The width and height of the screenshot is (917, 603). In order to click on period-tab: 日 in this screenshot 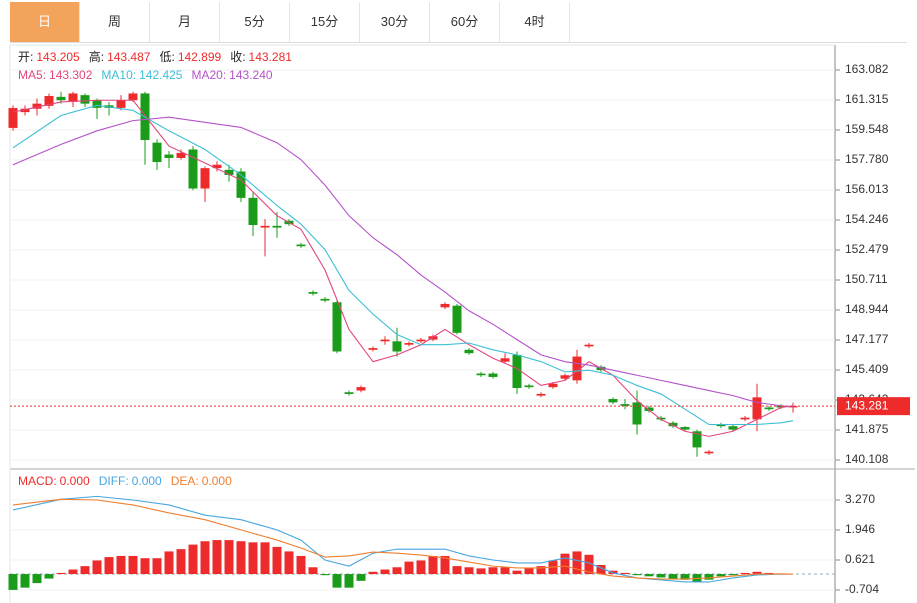, I will do `click(45, 22)`.